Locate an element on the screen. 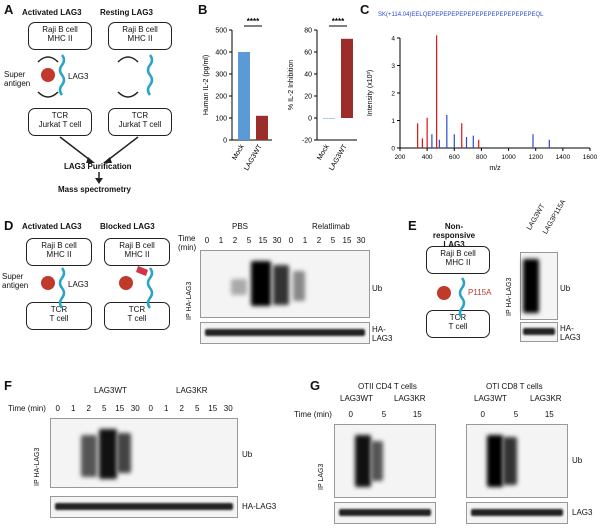 This screenshot has height=531, width=600. b2-ytick-4: 60 is located at coordinates (308, 53).